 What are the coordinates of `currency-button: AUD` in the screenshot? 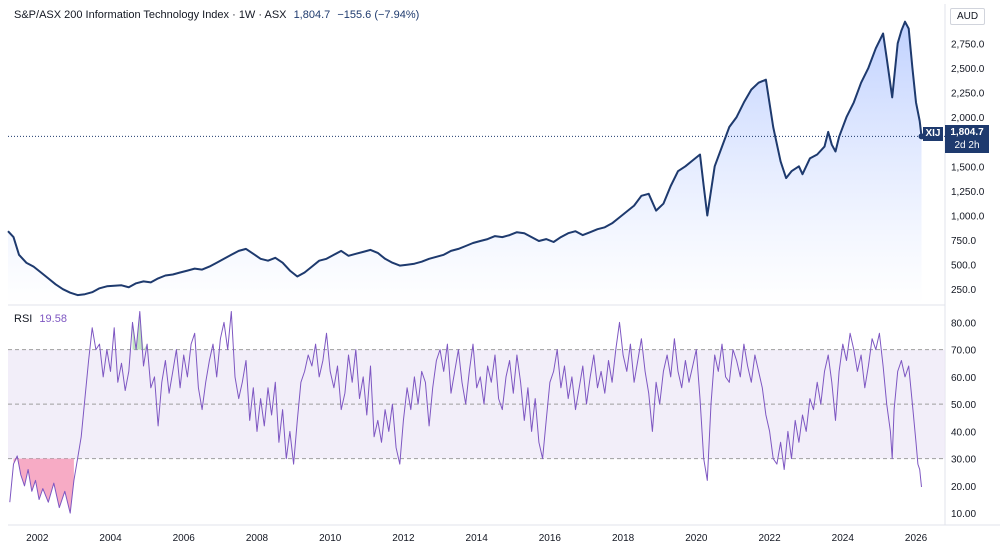 It's located at (968, 16).